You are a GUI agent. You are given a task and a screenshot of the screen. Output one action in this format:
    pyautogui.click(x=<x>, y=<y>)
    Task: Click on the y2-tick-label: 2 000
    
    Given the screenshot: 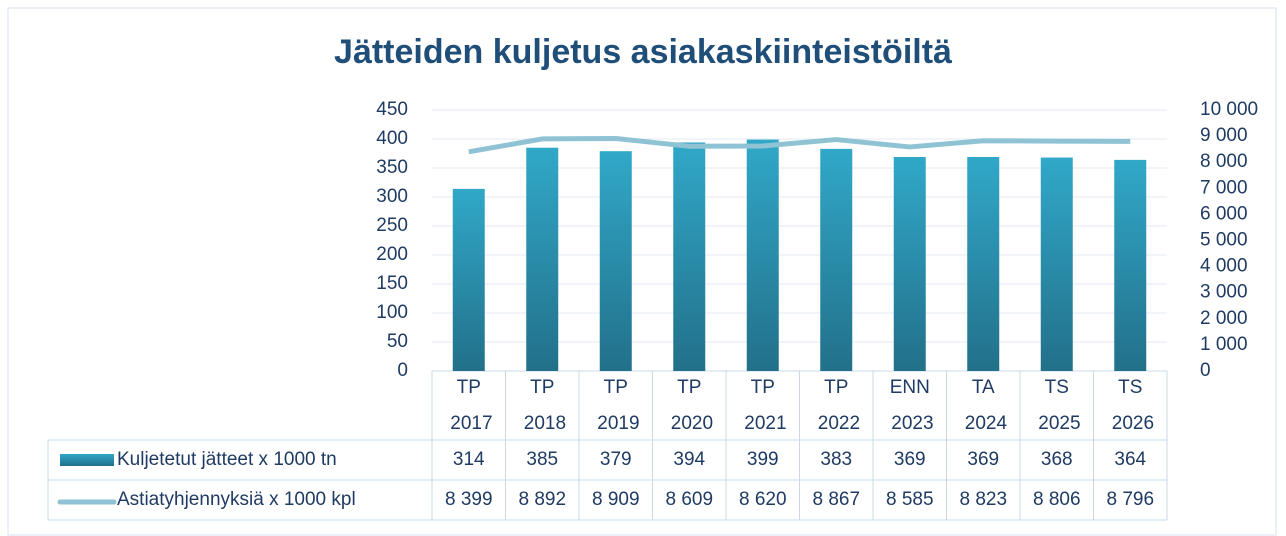 What is the action you would take?
    pyautogui.click(x=1224, y=318)
    